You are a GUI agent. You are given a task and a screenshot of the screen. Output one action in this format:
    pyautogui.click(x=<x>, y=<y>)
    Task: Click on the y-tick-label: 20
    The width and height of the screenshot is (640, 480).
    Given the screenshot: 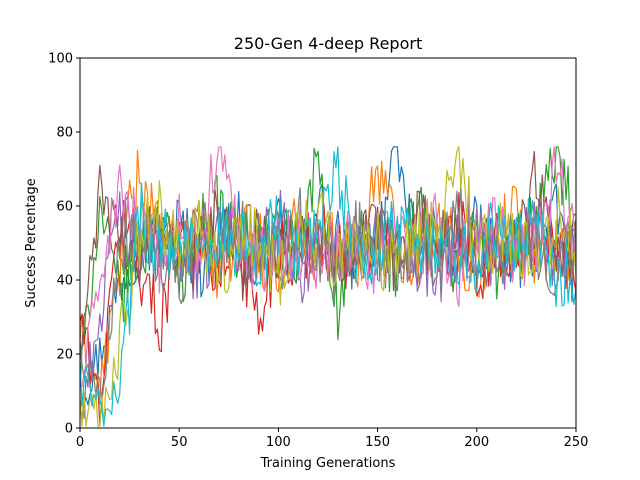 What is the action you would take?
    pyautogui.click(x=64, y=355)
    